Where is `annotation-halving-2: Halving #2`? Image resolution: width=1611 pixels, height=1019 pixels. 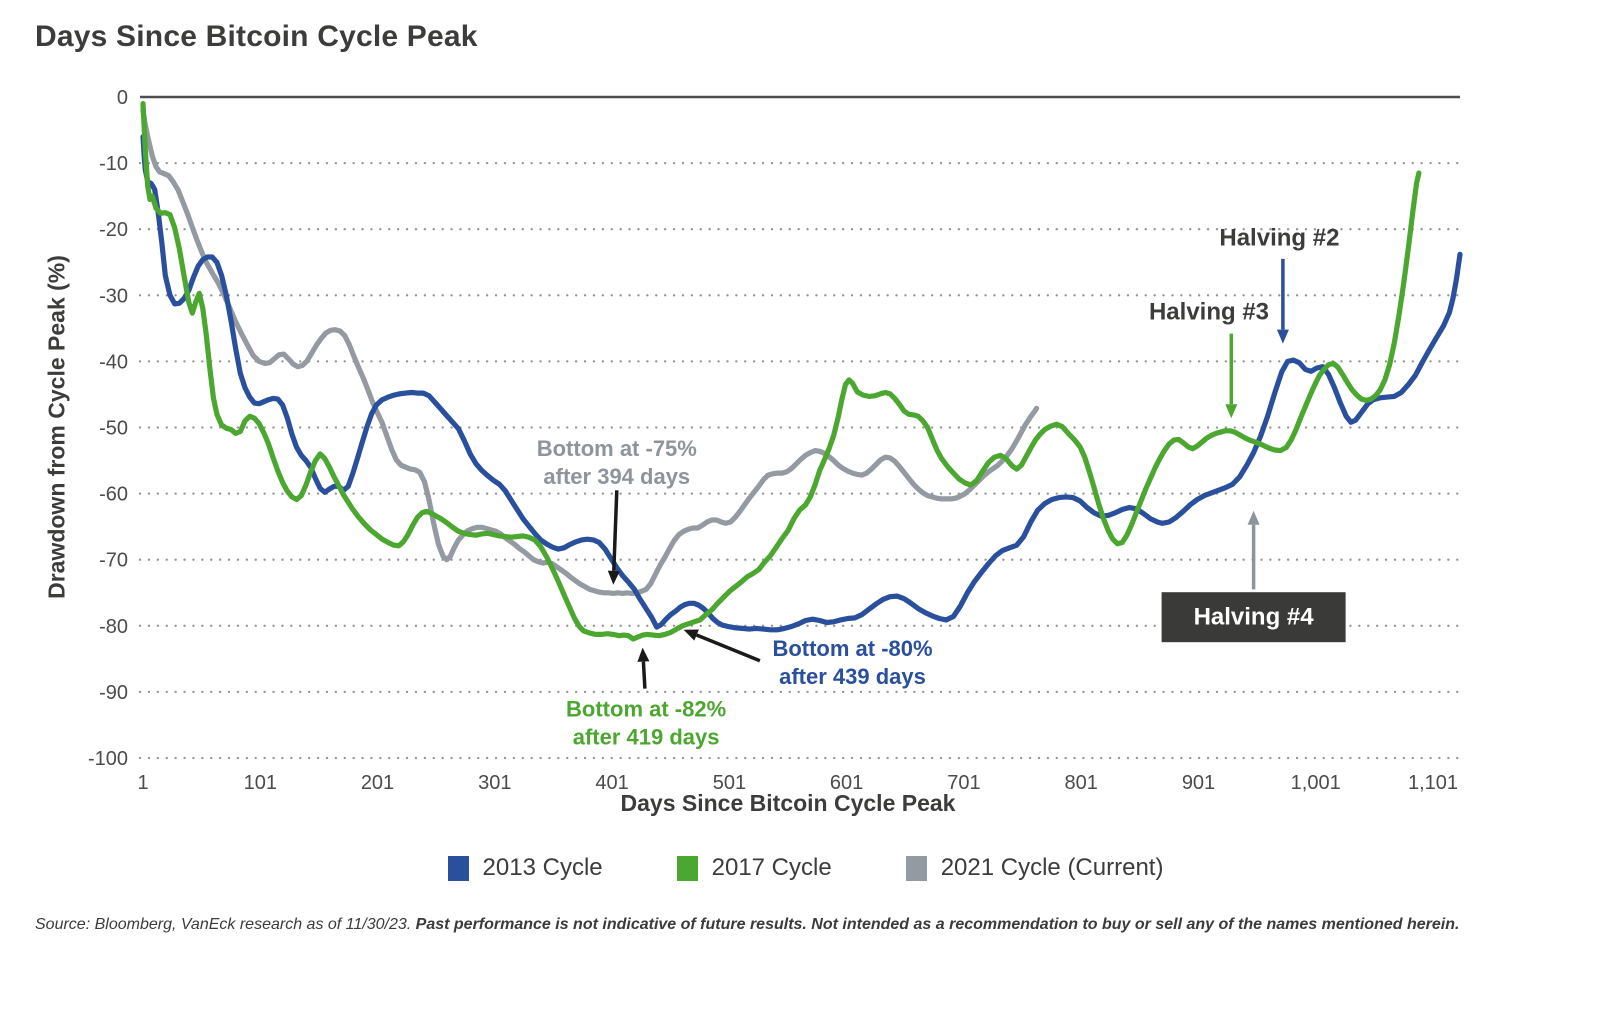 annotation-halving-2: Halving #2 is located at coordinates (1279, 284).